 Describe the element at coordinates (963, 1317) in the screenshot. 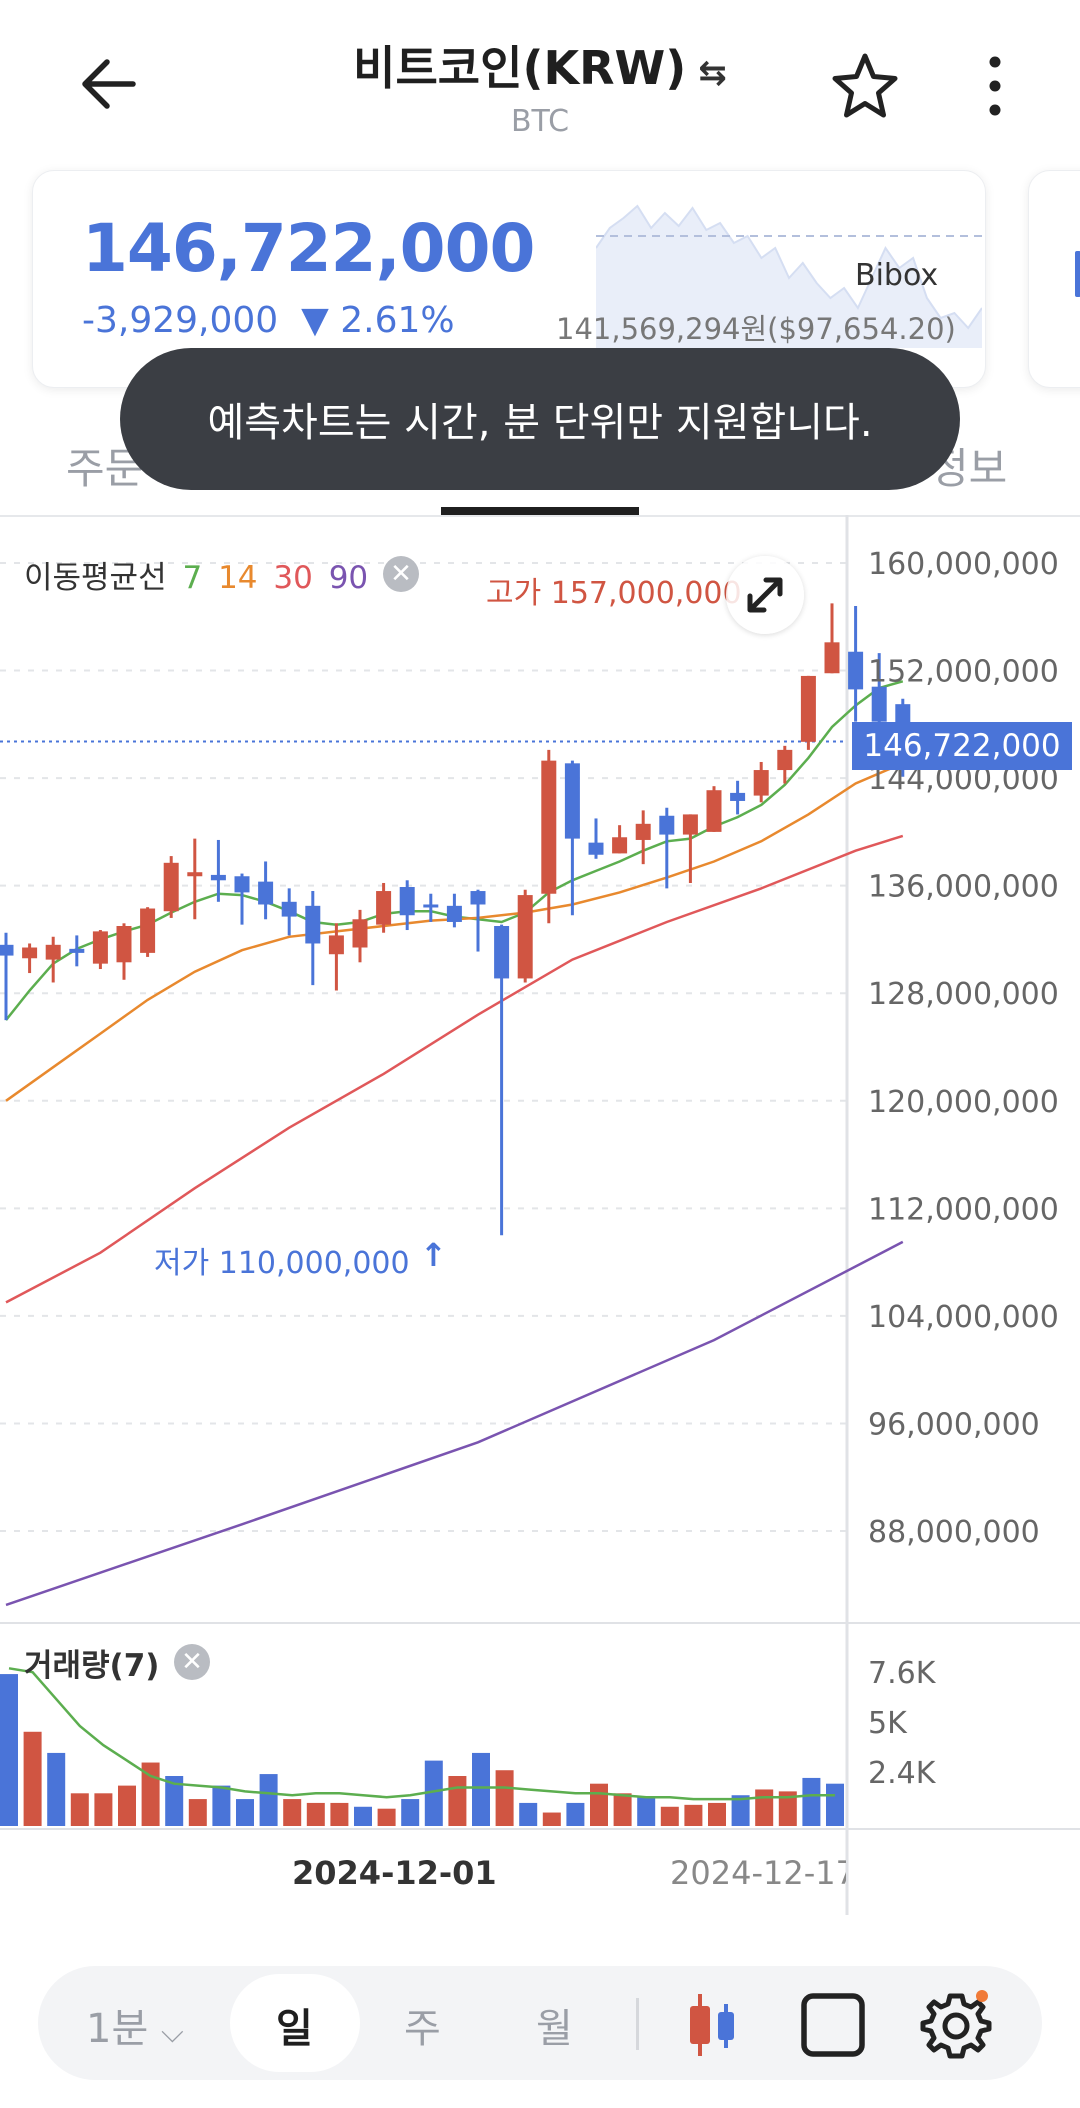

I see `y-axis-tick-label: 104,000,000` at that location.